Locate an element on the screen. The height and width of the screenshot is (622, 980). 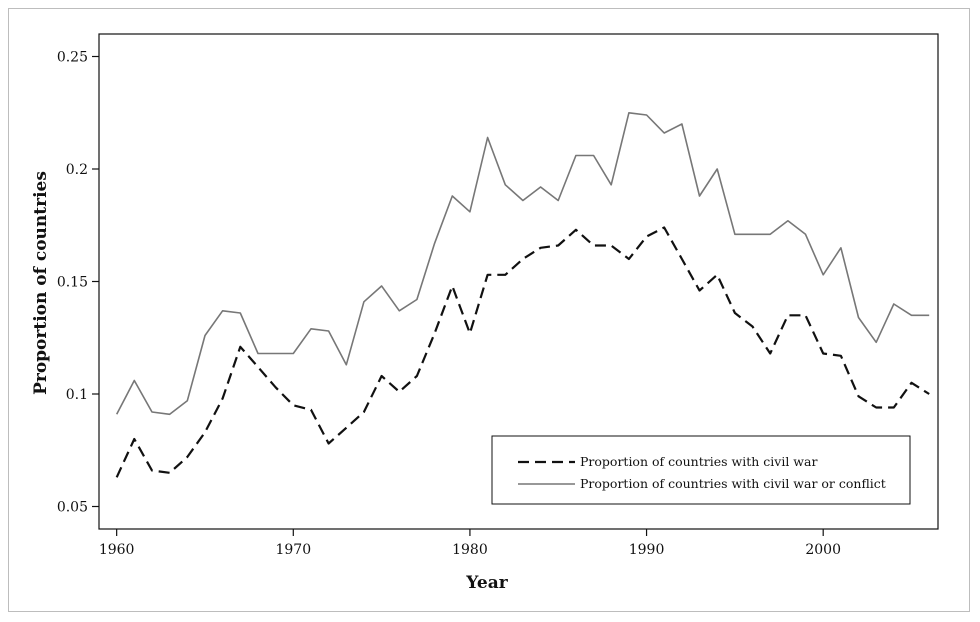
y-tick-label-0: 0.05 is located at coordinates (72, 508).